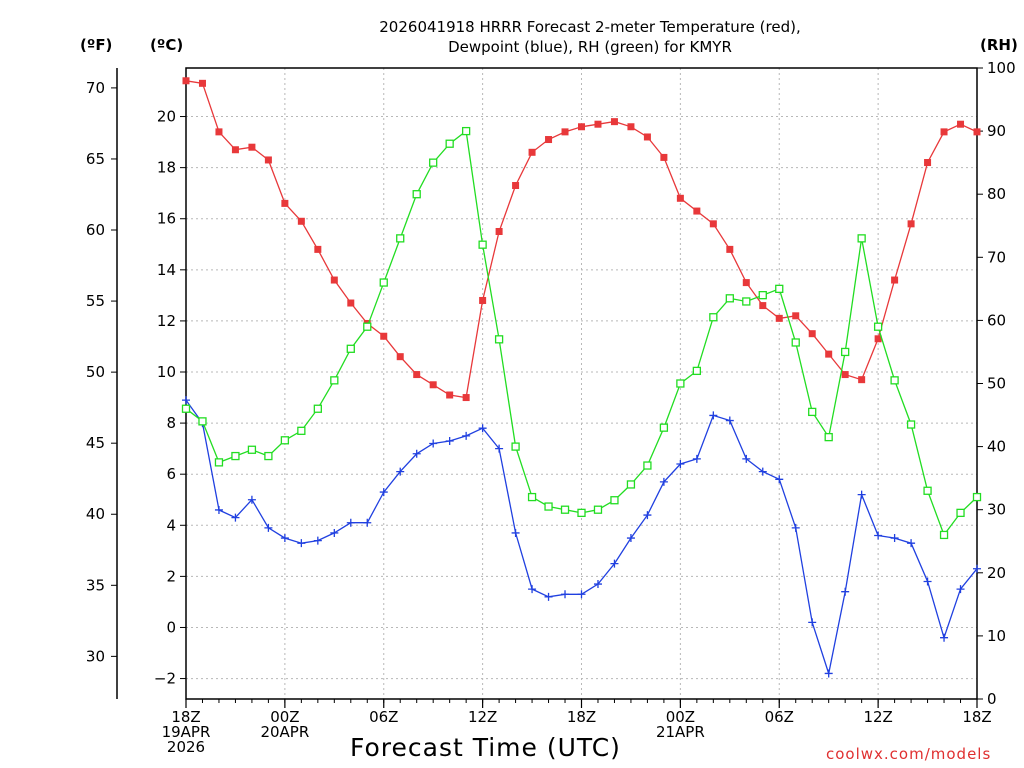 The image size is (1024, 768). I want to click on x-axis-tick-label: 06Z, so click(779, 717).